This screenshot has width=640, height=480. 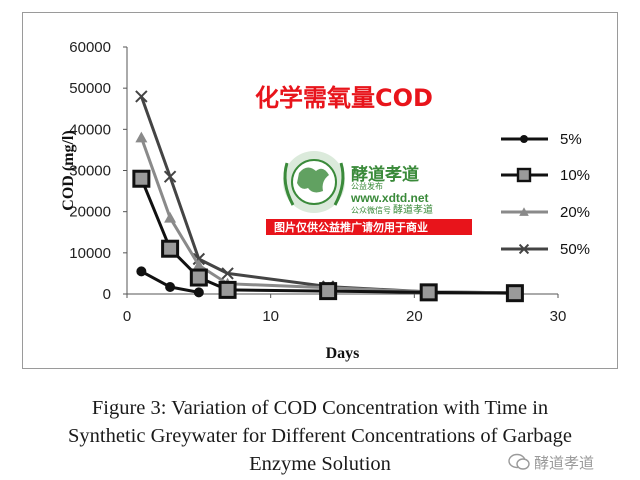 I want to click on series-5pct, so click(x=170, y=282).